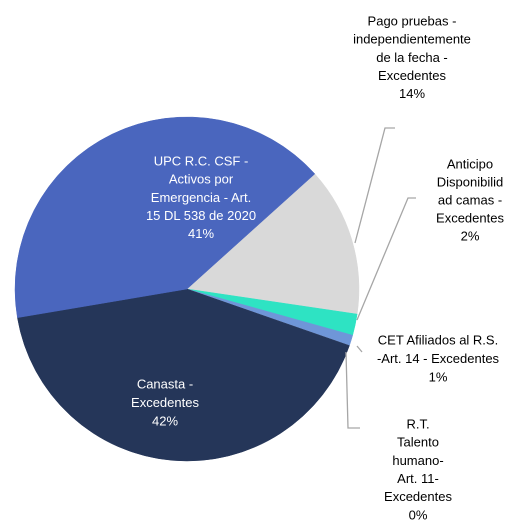  Describe the element at coordinates (201, 179) in the screenshot. I see `slice-label: Activos por` at that location.